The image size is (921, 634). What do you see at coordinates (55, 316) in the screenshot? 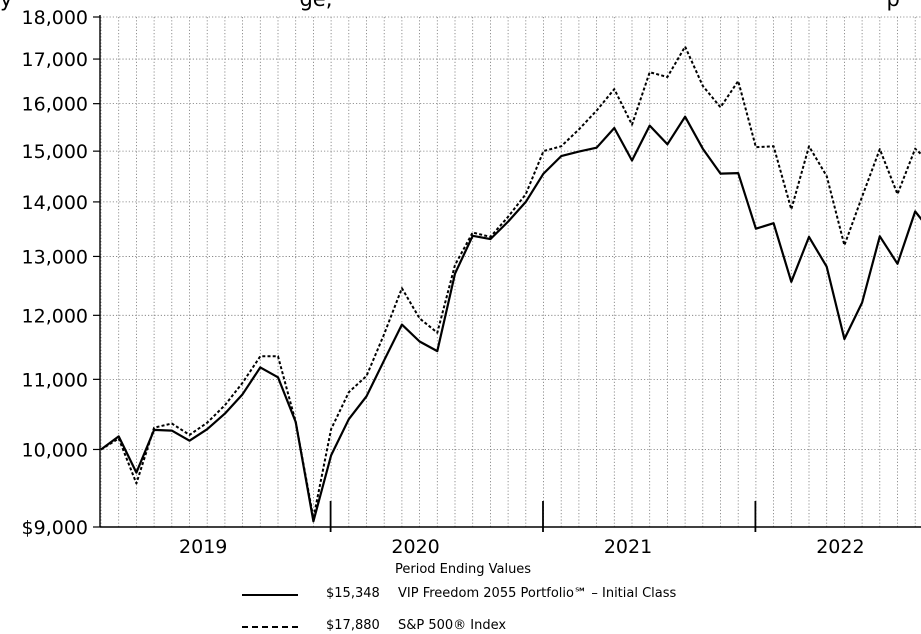
I see `y-tick-label: 12,000` at bounding box center [55, 316].